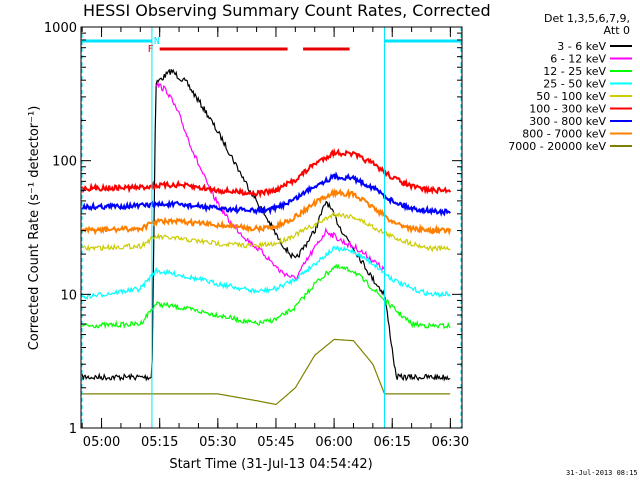 The height and width of the screenshot is (480, 640). What do you see at coordinates (275, 442) in the screenshot?
I see `x-tick-label-3: 05:45` at bounding box center [275, 442].